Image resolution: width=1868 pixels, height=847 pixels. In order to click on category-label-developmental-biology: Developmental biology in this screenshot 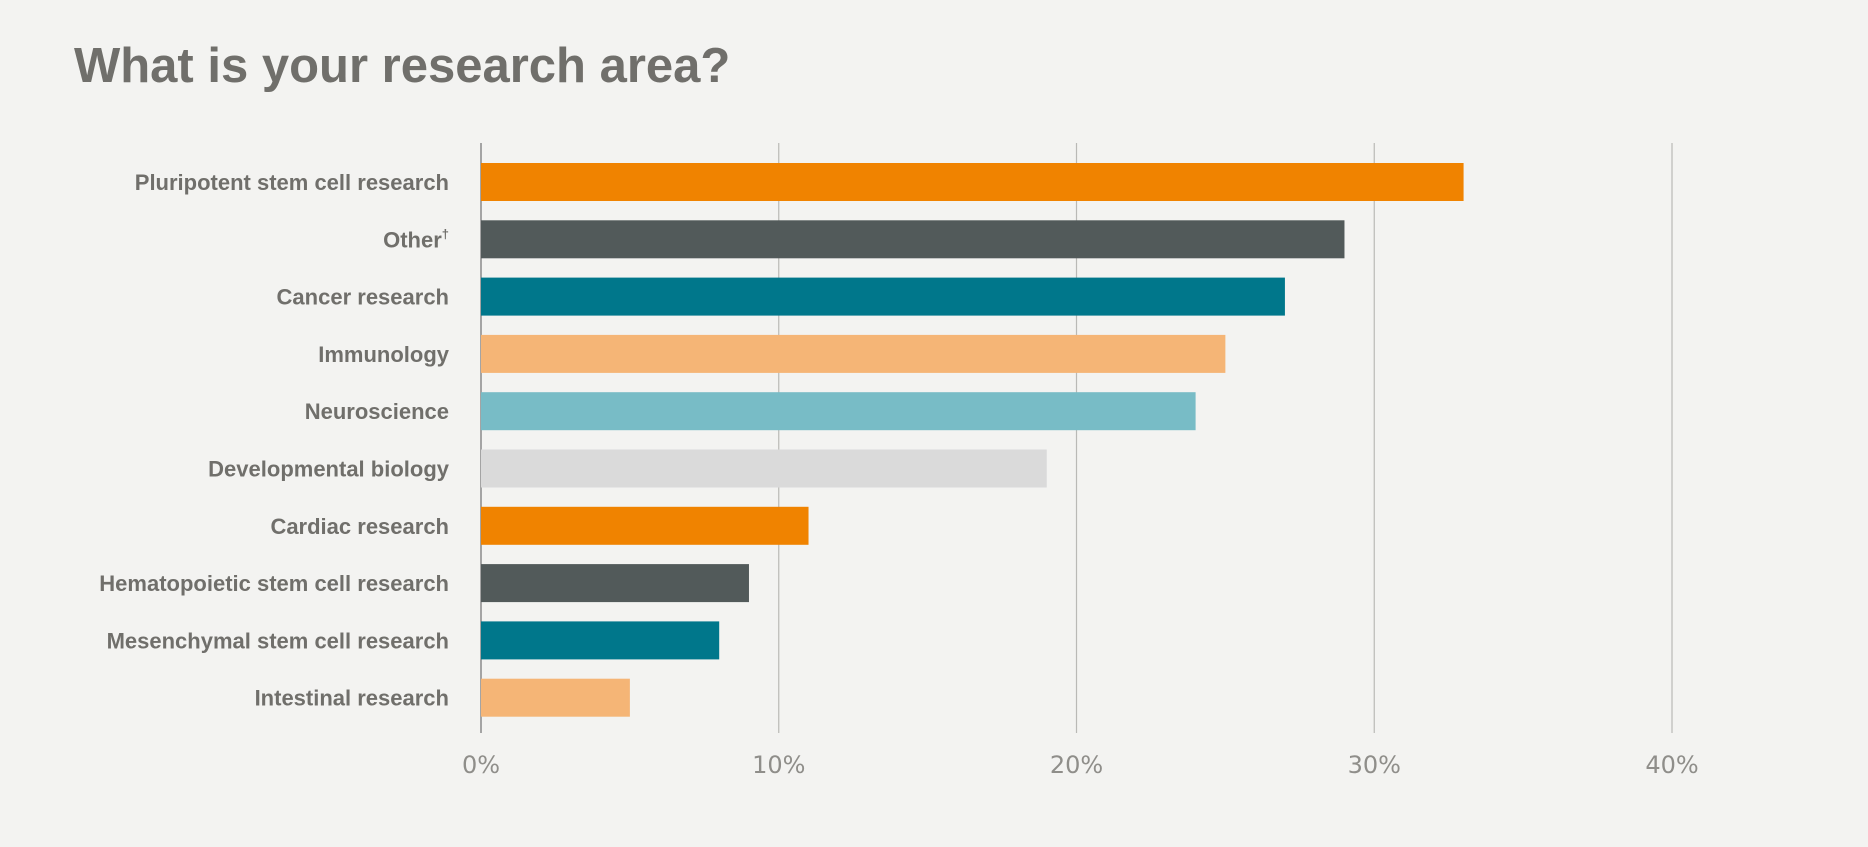, I will do `click(329, 469)`.